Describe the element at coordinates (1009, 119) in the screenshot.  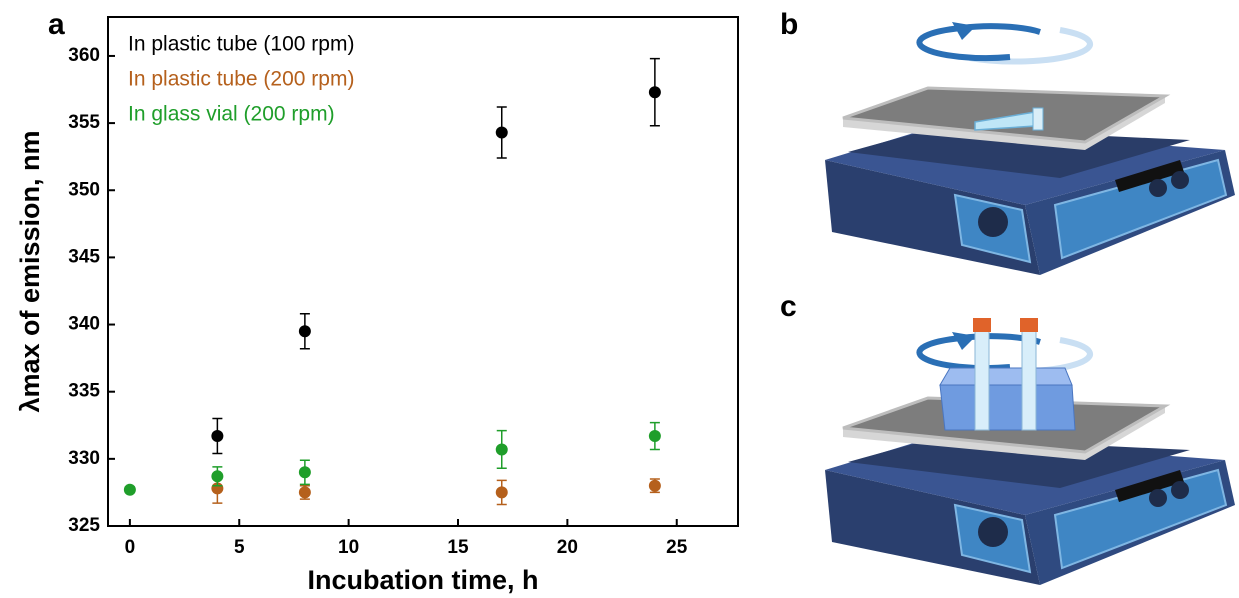
I see `tube` at that location.